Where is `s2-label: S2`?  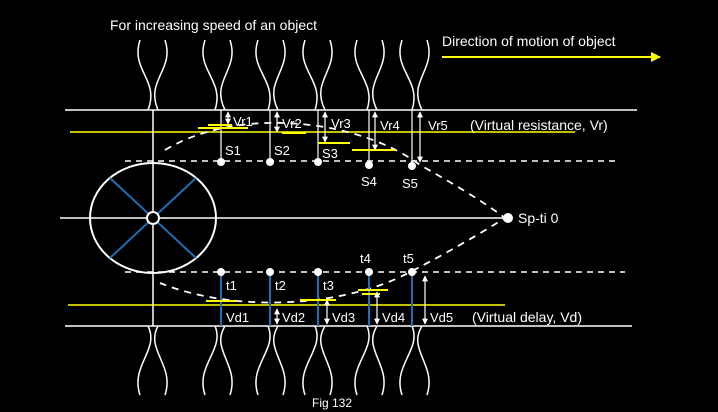 s2-label: S2 is located at coordinates (282, 150).